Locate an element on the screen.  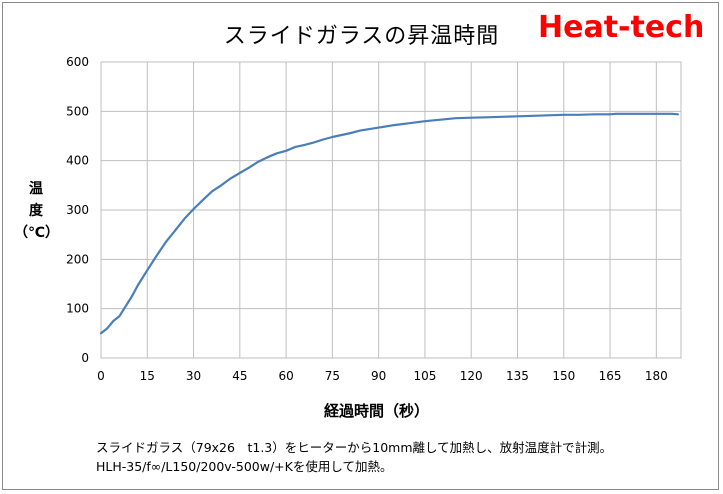
x-tick-label: 15 is located at coordinates (147, 376).